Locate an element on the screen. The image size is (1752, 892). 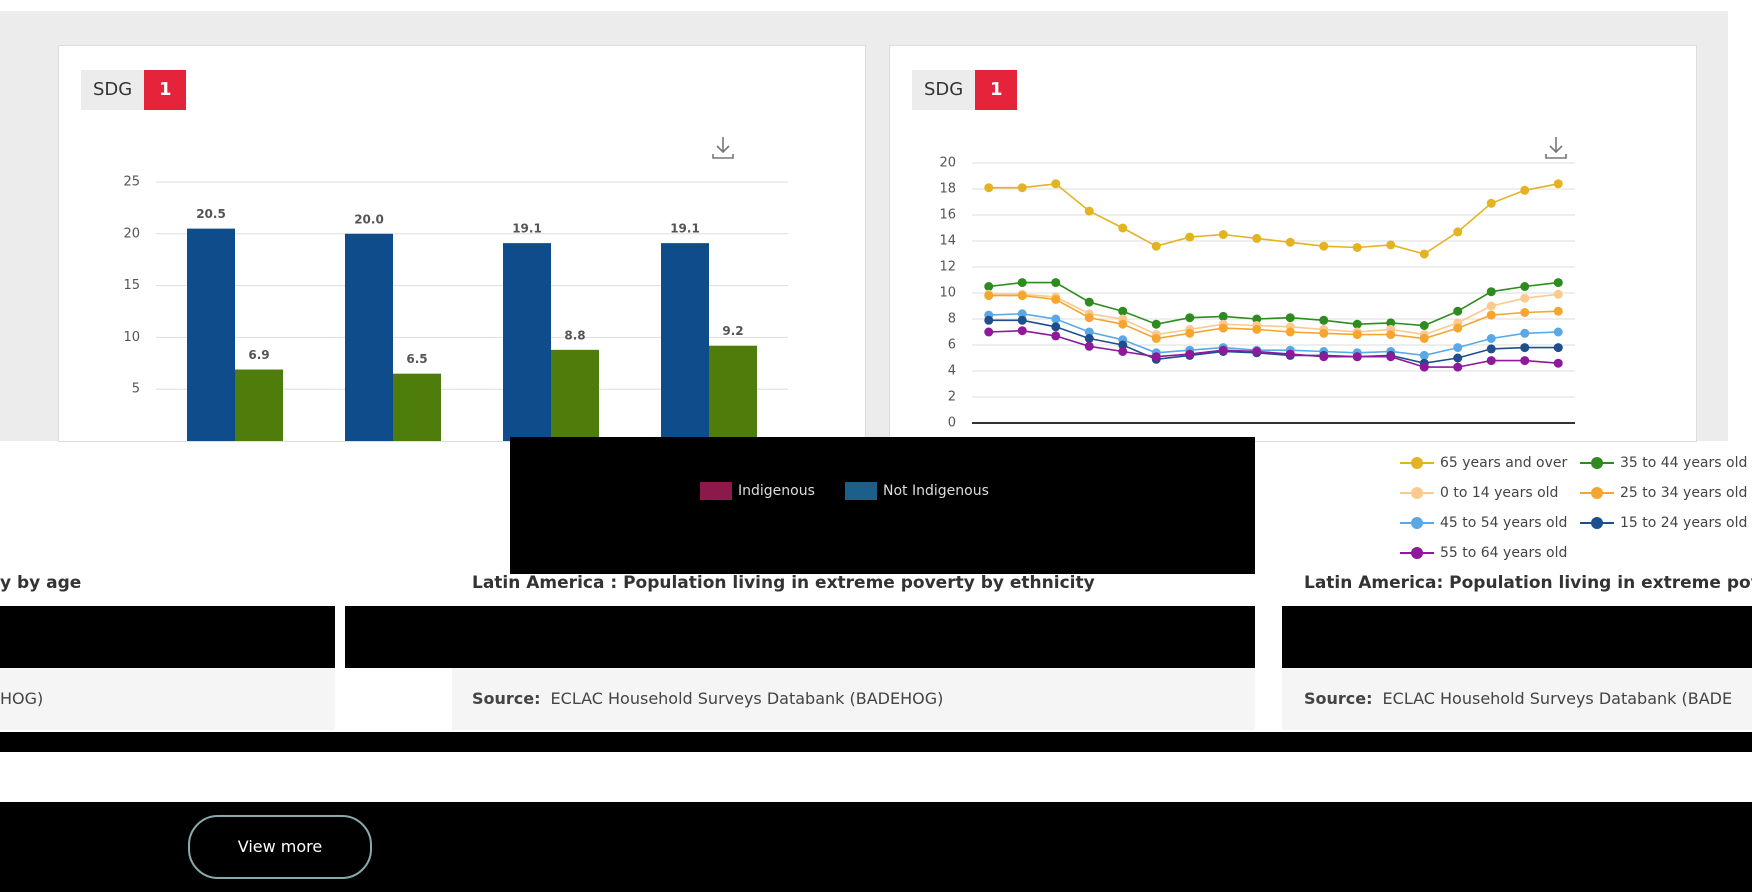
legend-item: 65 years and over is located at coordinates (1483, 463).